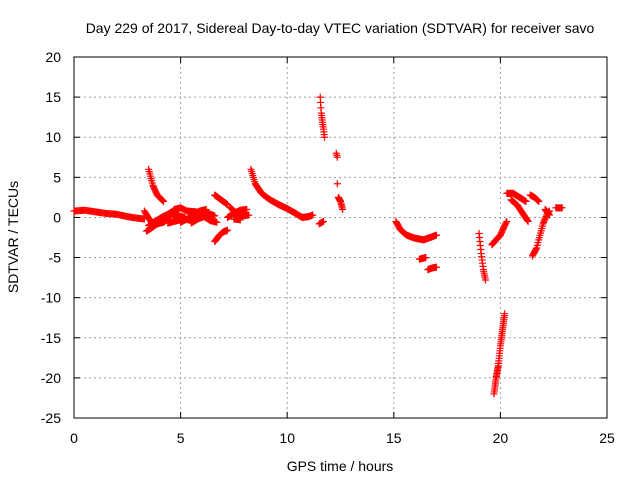 The image size is (640, 480). What do you see at coordinates (55, 258) in the screenshot?
I see `y-tick-label: -5` at bounding box center [55, 258].